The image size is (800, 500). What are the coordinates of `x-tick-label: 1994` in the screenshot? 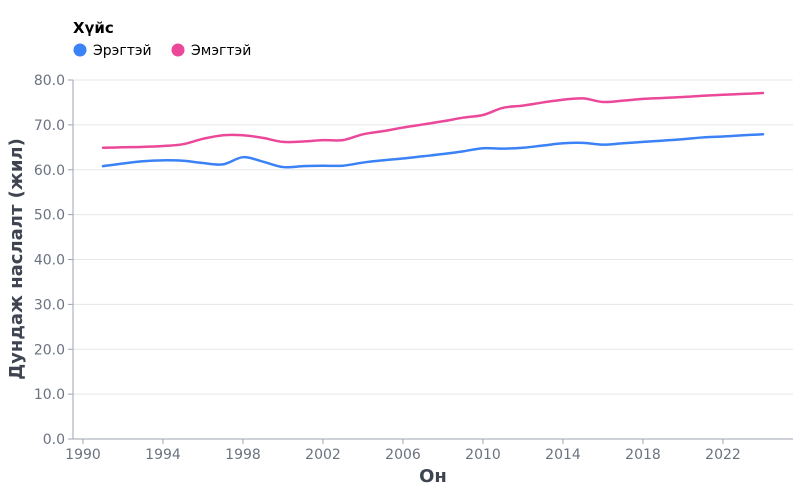 It's located at (163, 455).